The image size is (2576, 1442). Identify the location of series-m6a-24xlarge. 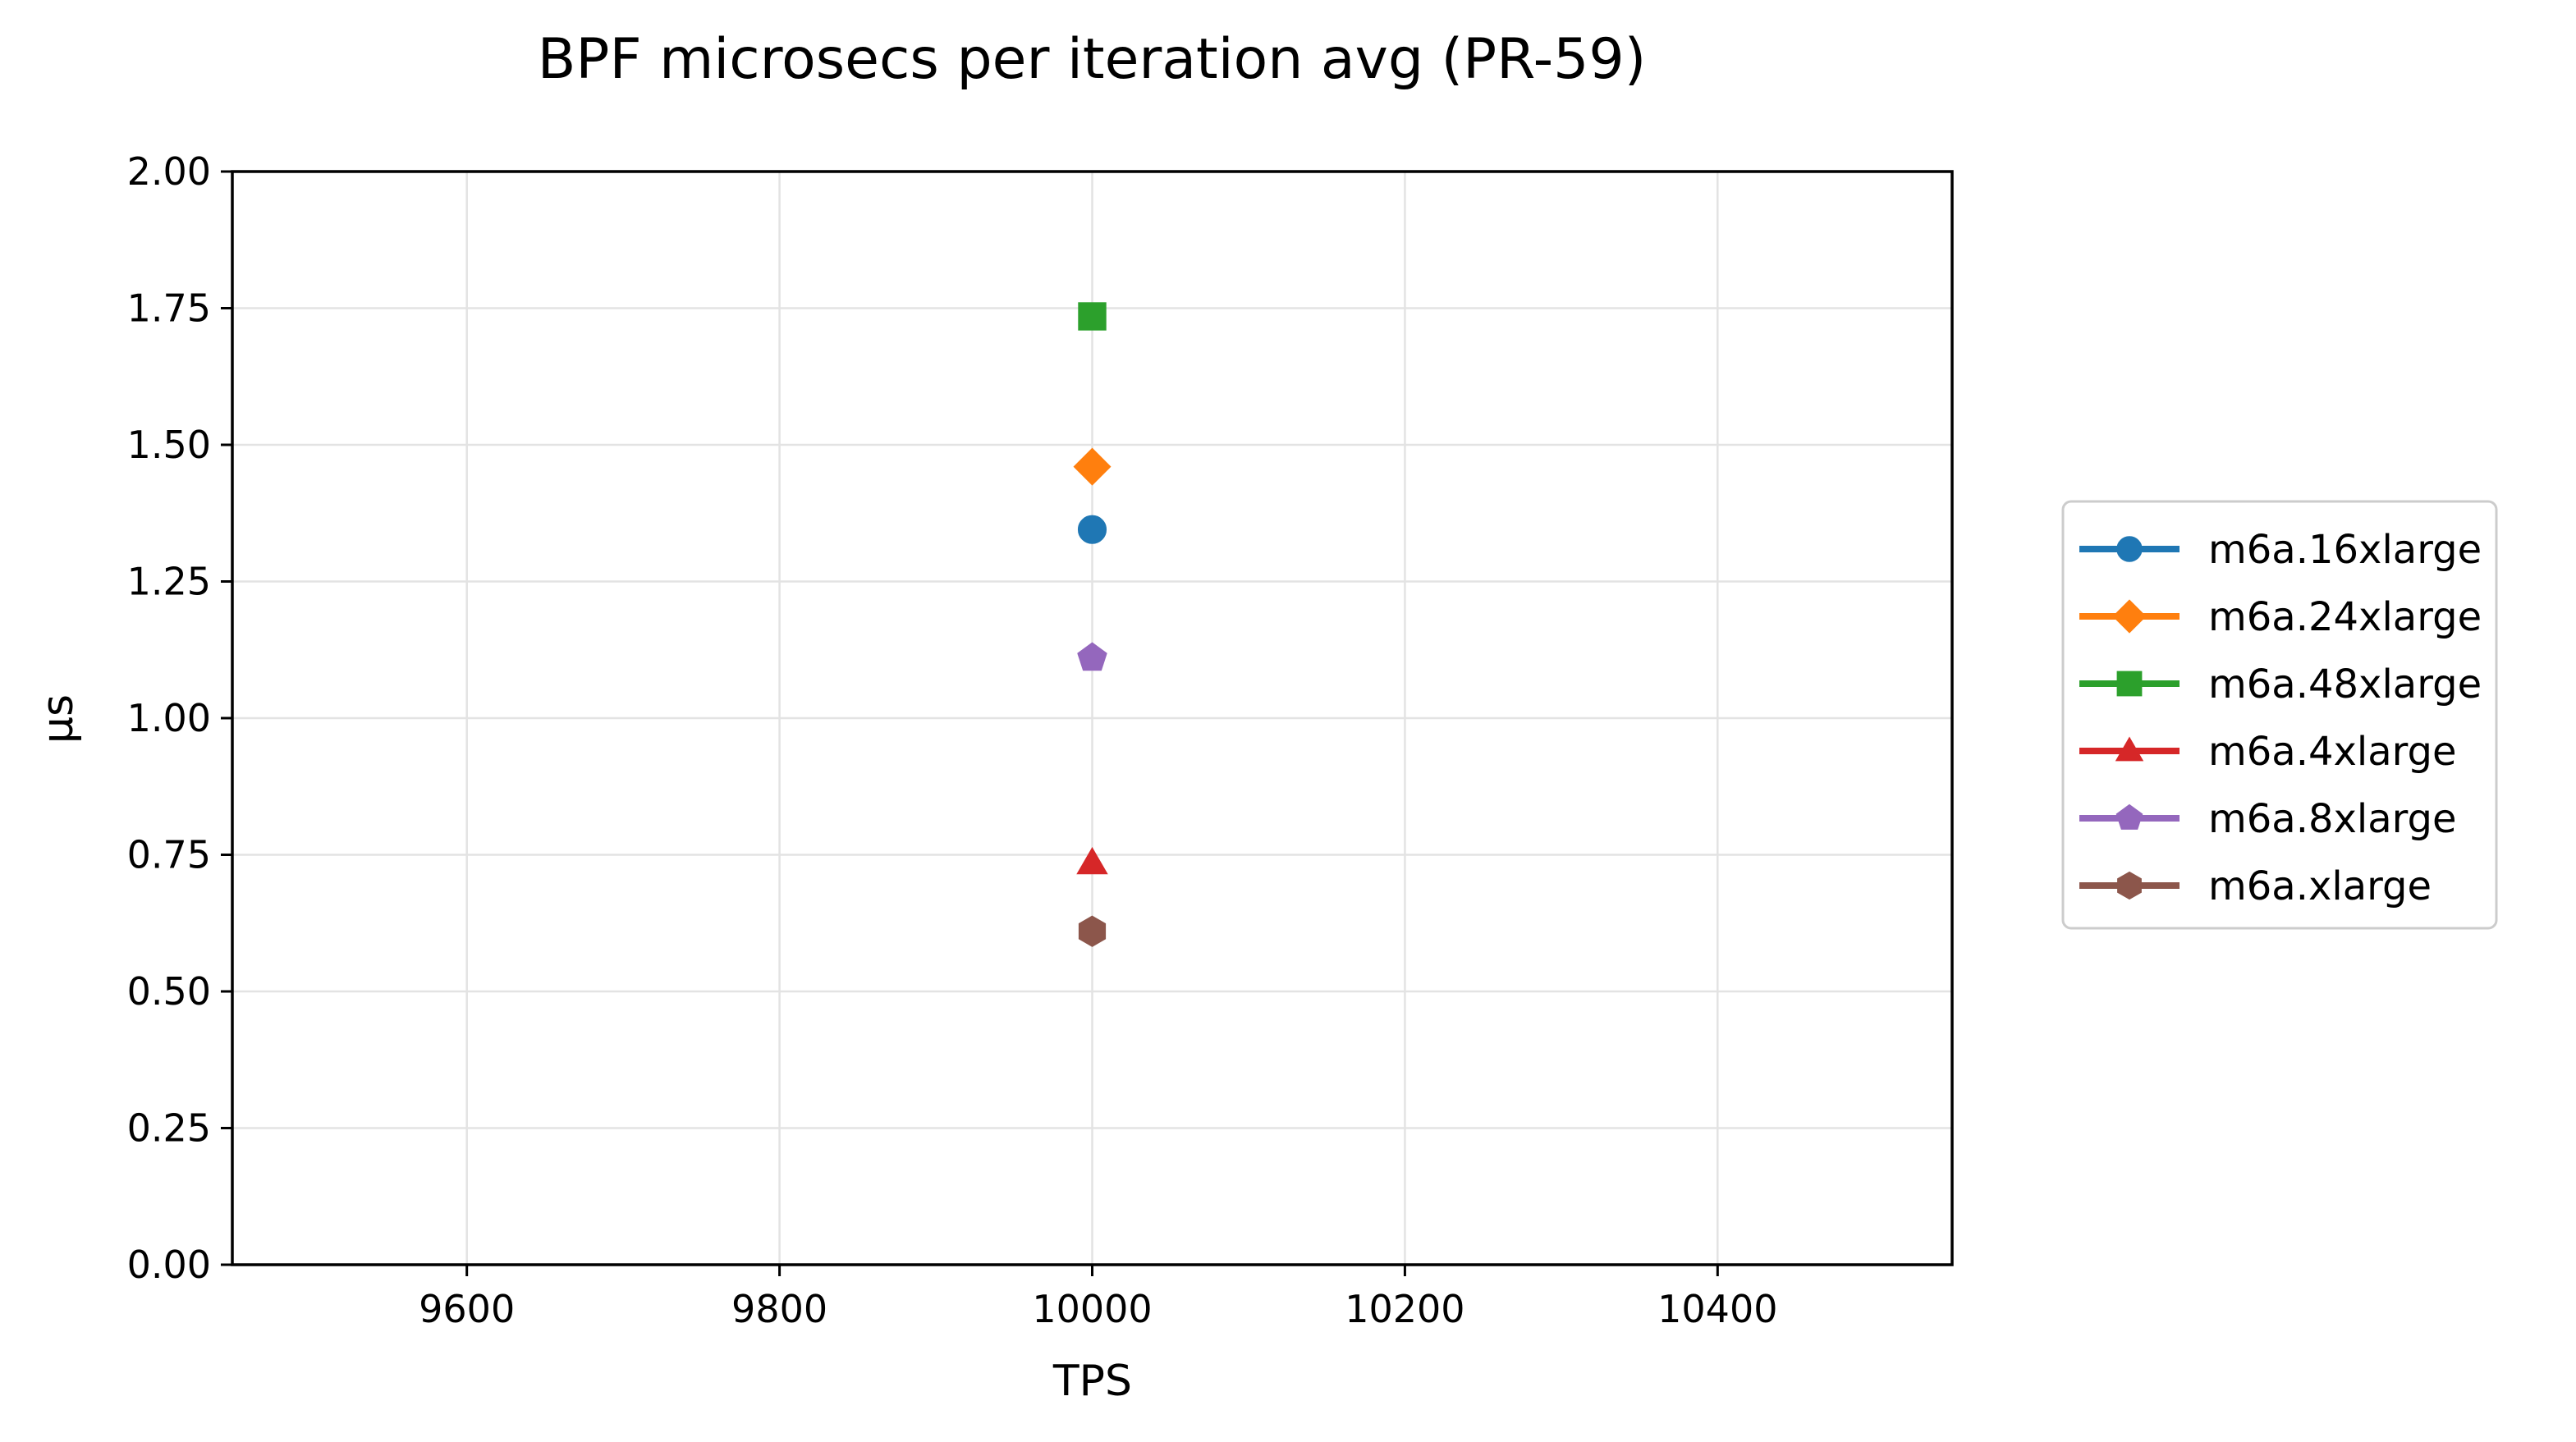
(1093, 466).